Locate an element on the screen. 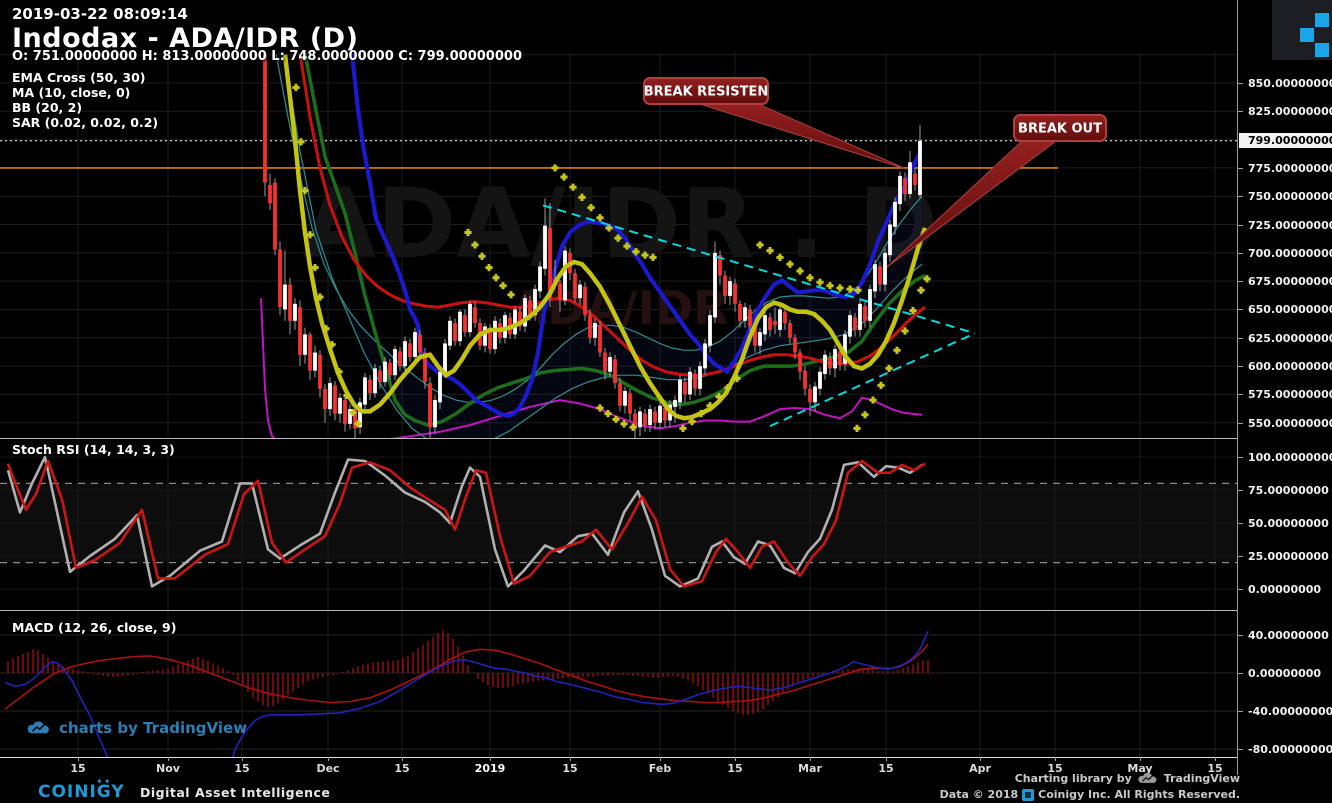  stoch-tick-label: 50.00000000 is located at coordinates (1288, 523).